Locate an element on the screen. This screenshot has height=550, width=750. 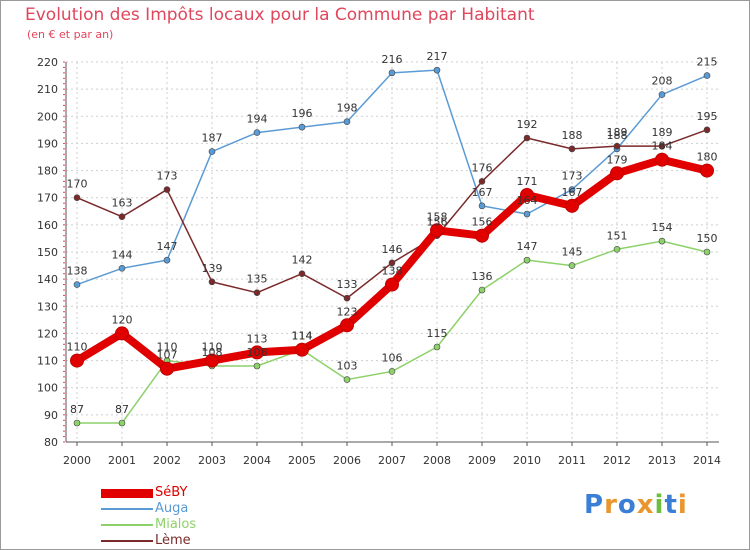
logo-letter: x is located at coordinates (645, 505).